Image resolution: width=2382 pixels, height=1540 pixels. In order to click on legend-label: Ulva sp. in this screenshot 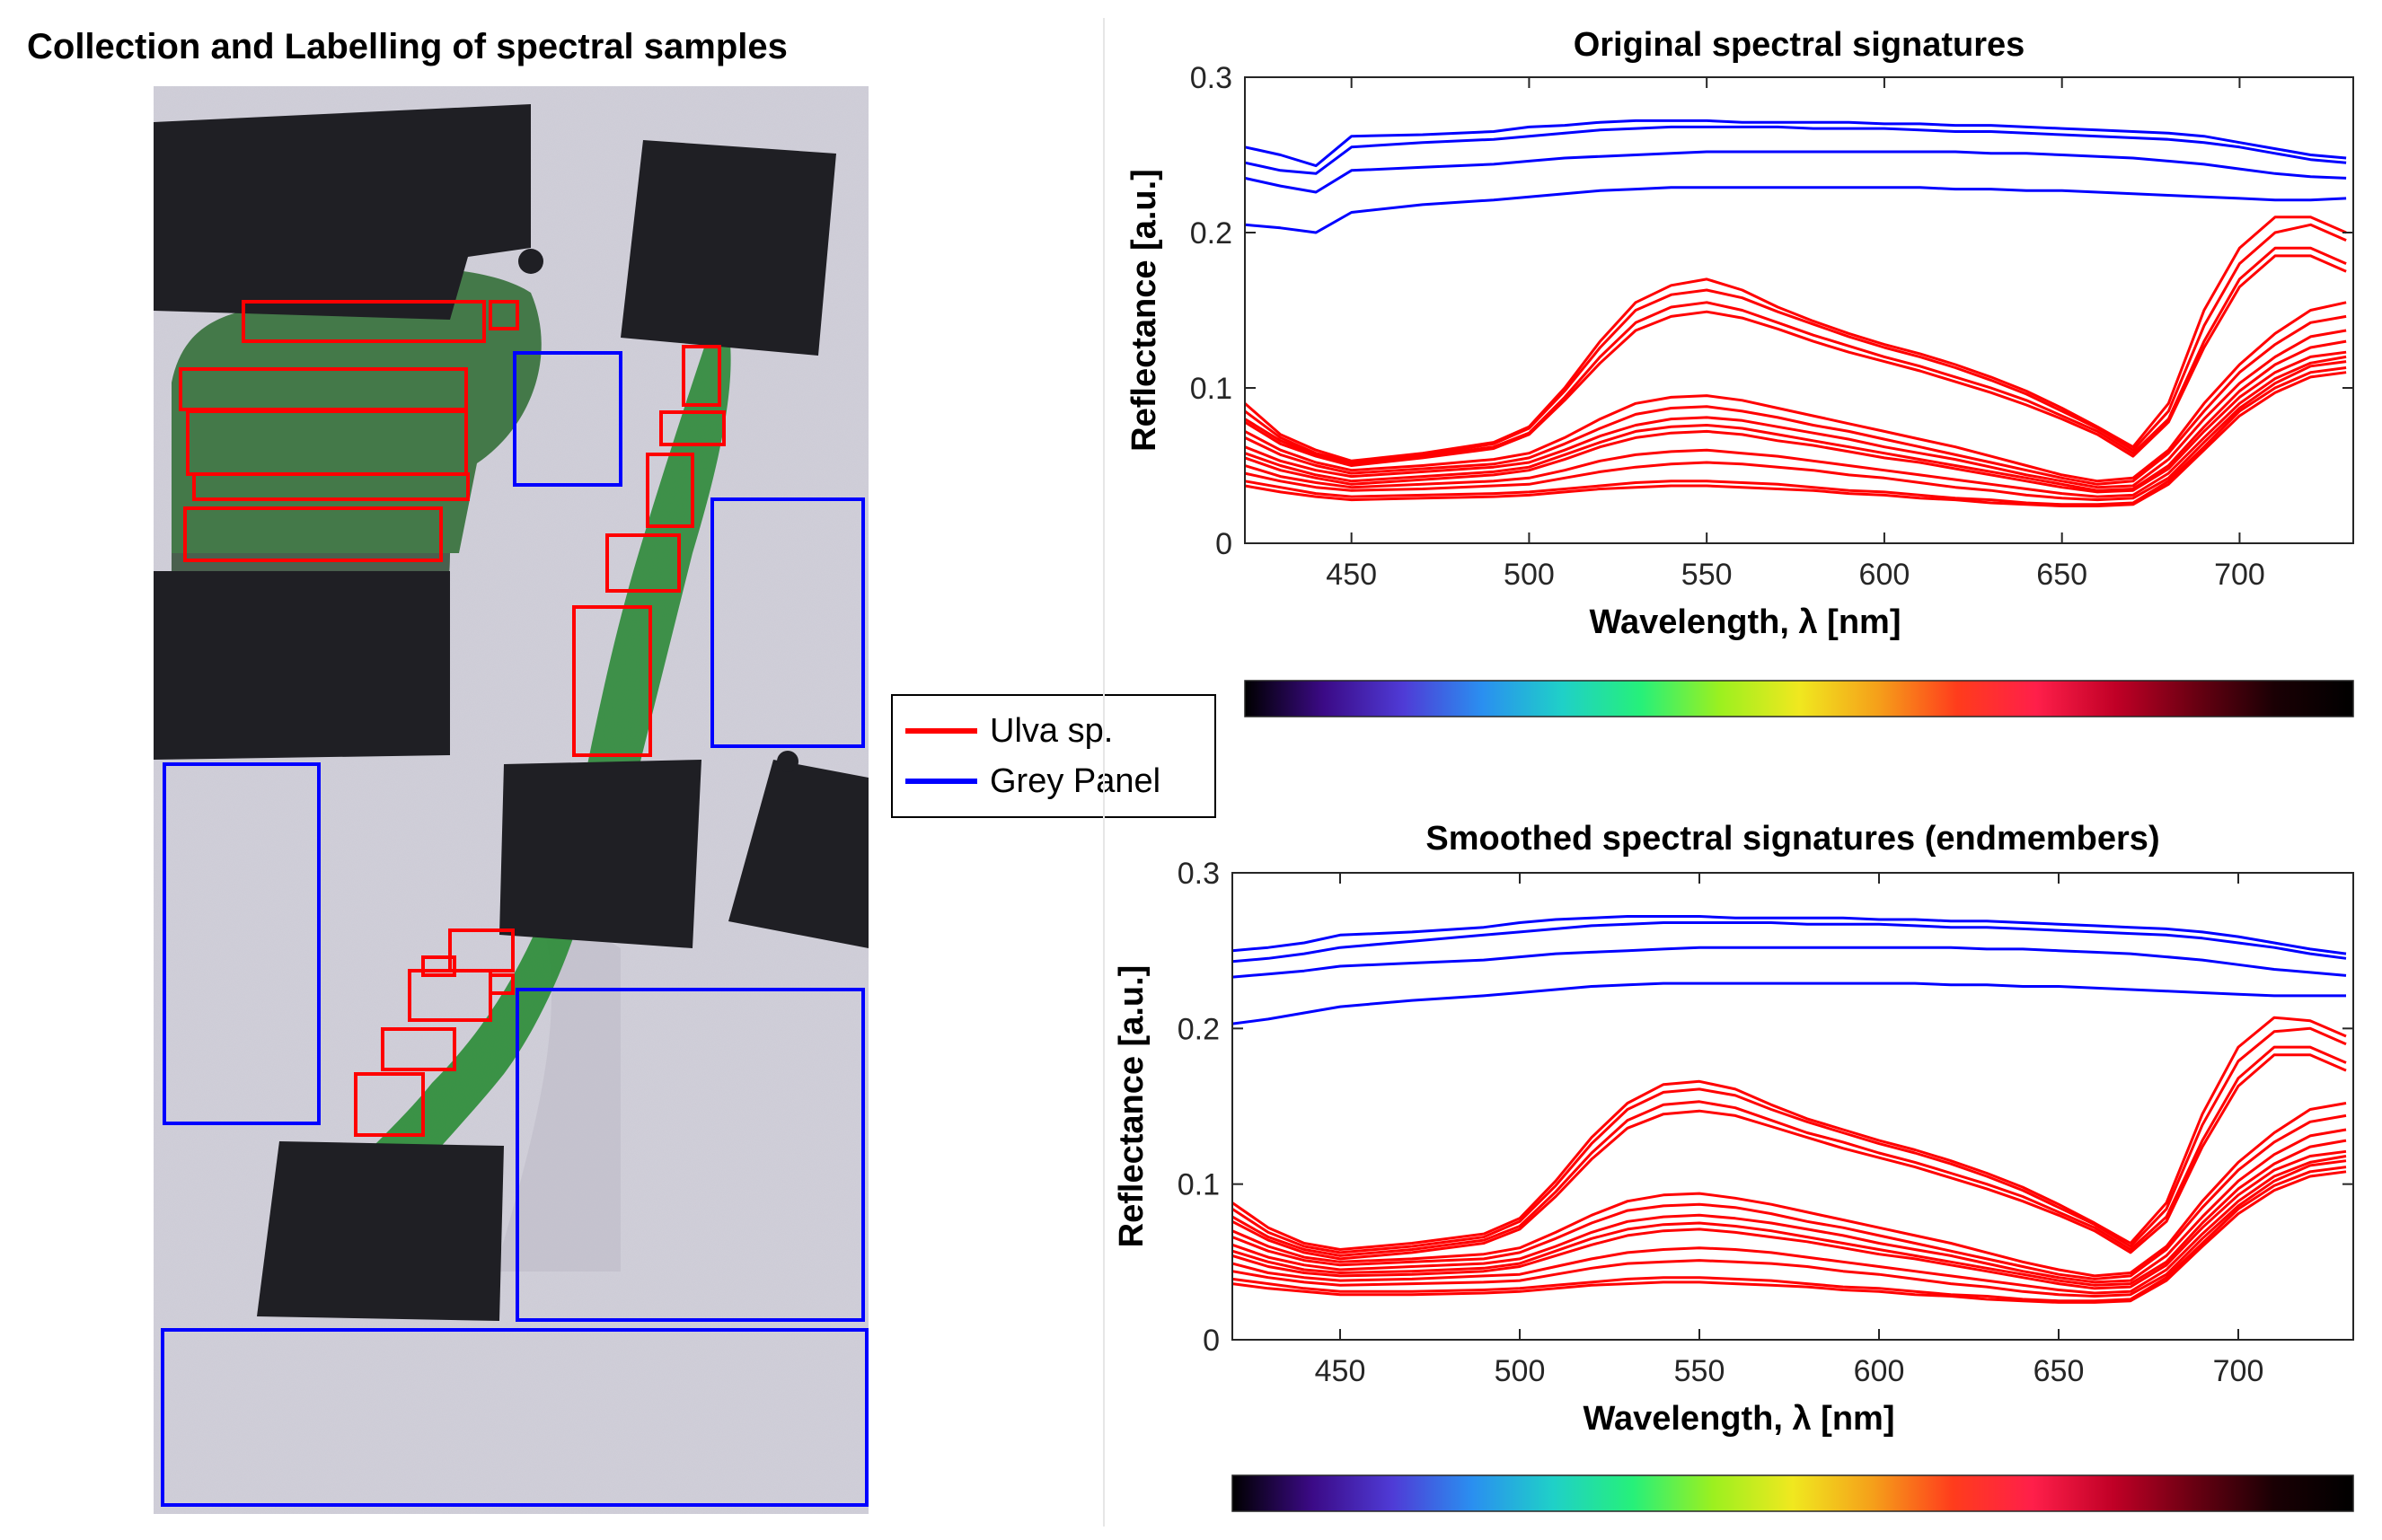, I will do `click(1052, 730)`.